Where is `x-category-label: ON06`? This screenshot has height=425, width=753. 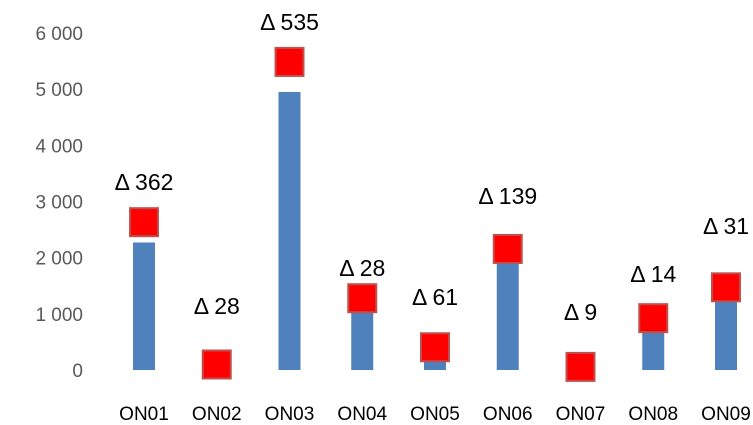 x-category-label: ON06 is located at coordinates (508, 414).